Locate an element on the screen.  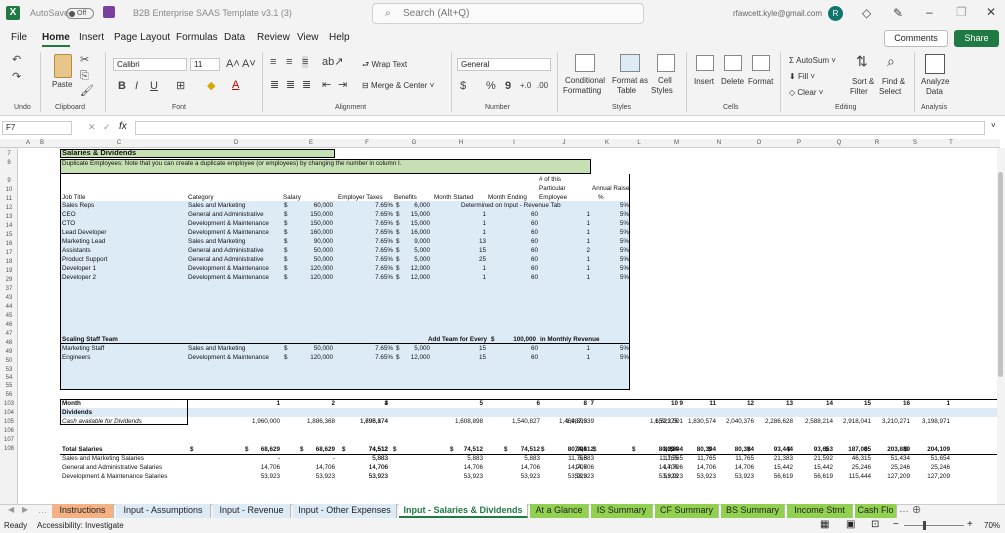
conditional-formatting-icon is located at coordinates (585, 63).